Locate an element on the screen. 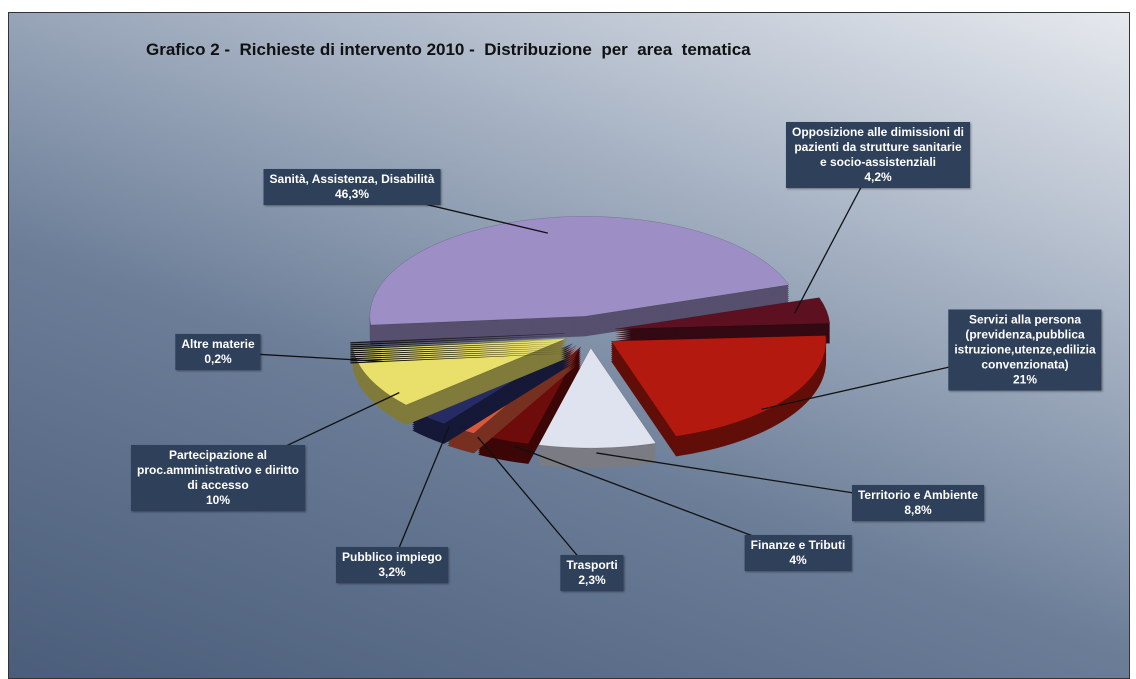 The image size is (1136, 679). value-label: 3,2% is located at coordinates (392, 572).